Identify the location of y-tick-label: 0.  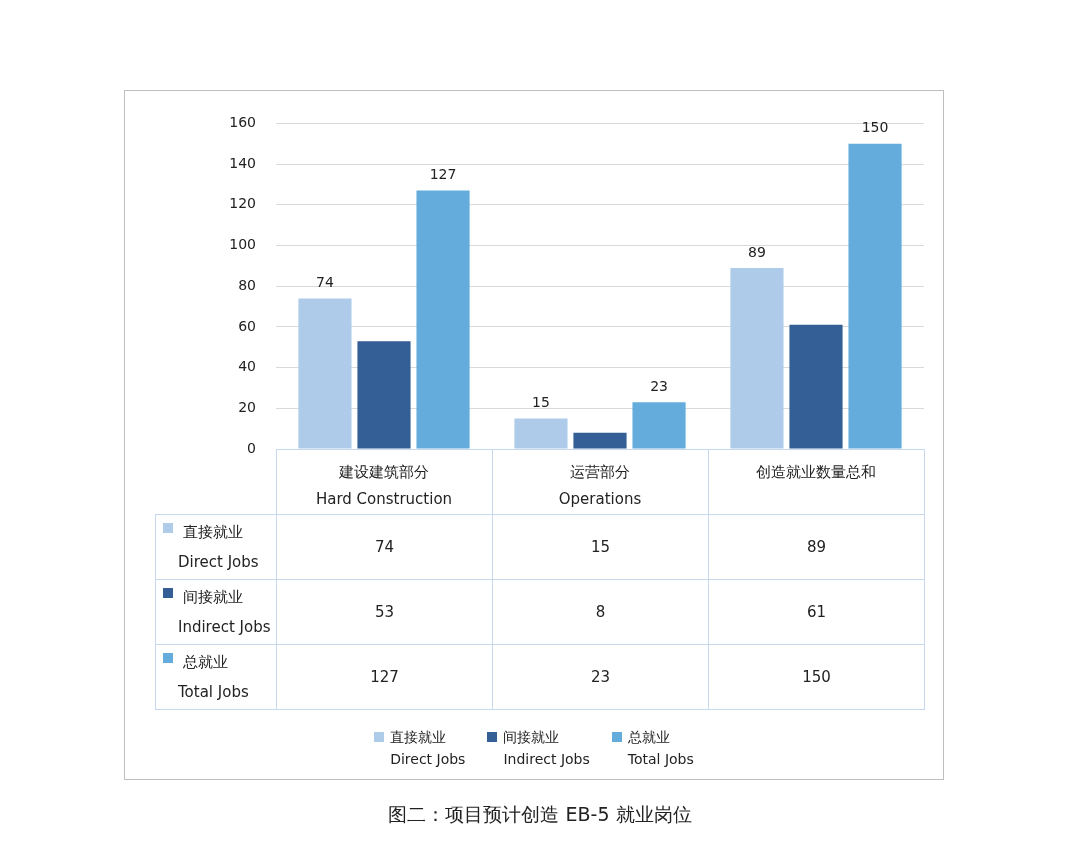
(251, 447).